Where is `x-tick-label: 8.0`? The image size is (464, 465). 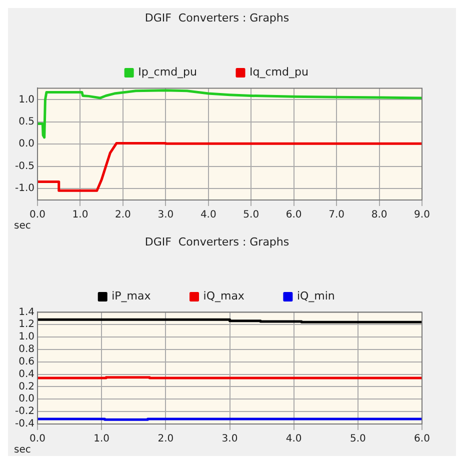 x-tick-label: 8.0 is located at coordinates (379, 215).